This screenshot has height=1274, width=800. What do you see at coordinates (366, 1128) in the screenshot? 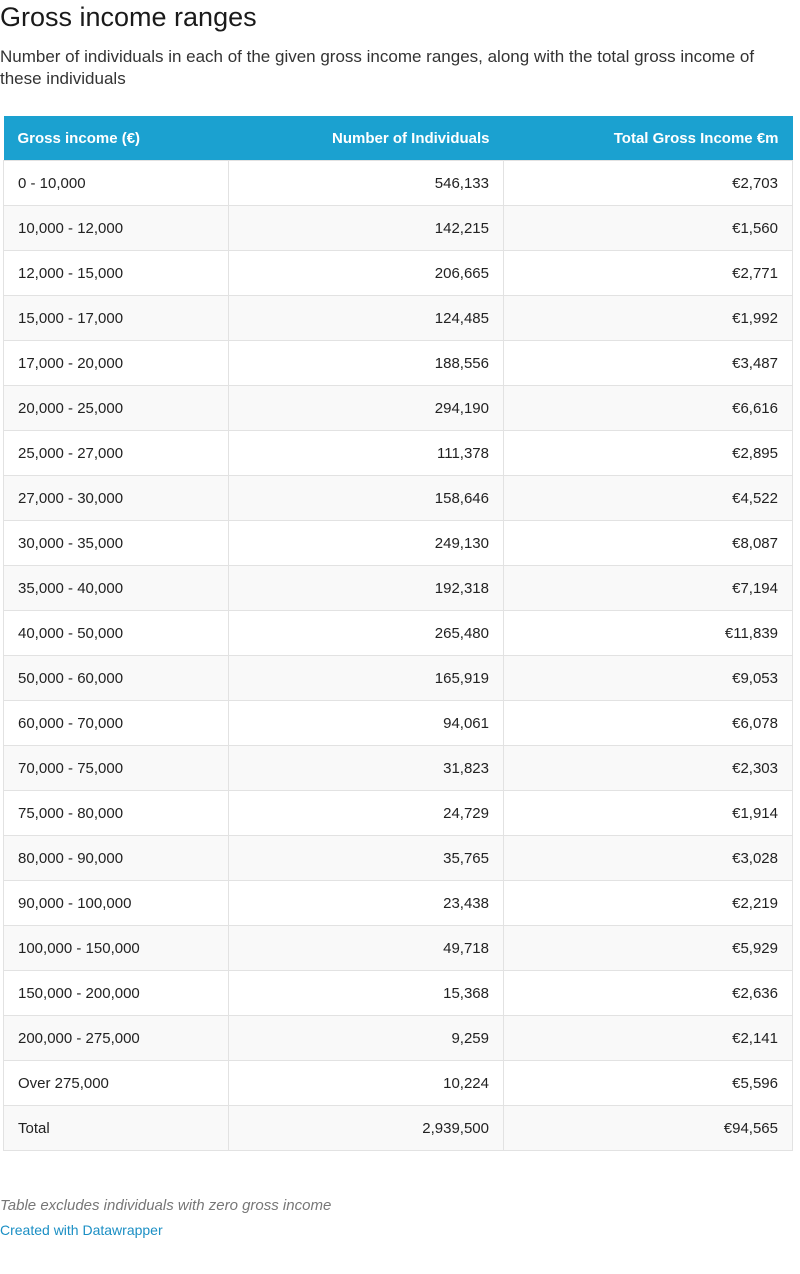
I see `table-cell: 2,939,500` at bounding box center [366, 1128].